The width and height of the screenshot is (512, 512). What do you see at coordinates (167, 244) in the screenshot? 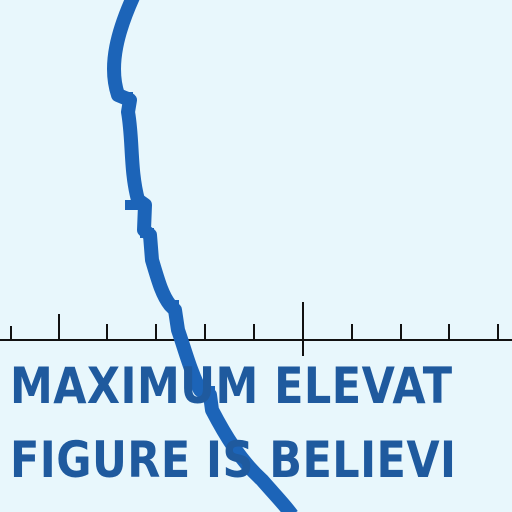
I see `route-notches` at bounding box center [167, 244].